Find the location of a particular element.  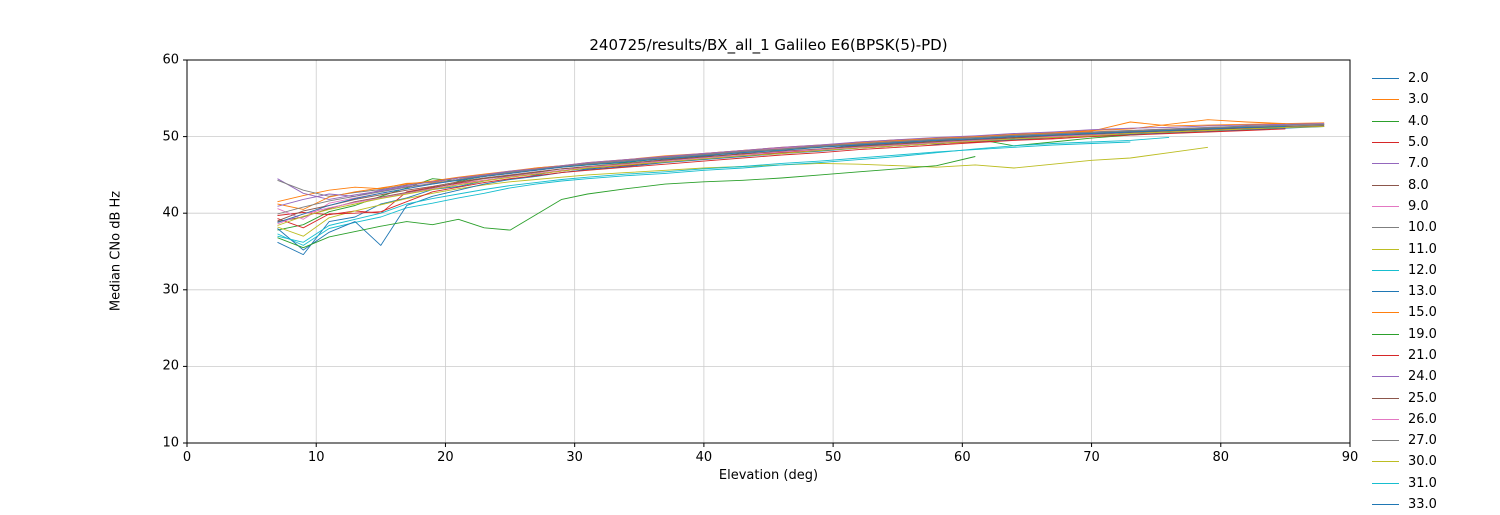

legend-label: 5.0 is located at coordinates (1418, 143).